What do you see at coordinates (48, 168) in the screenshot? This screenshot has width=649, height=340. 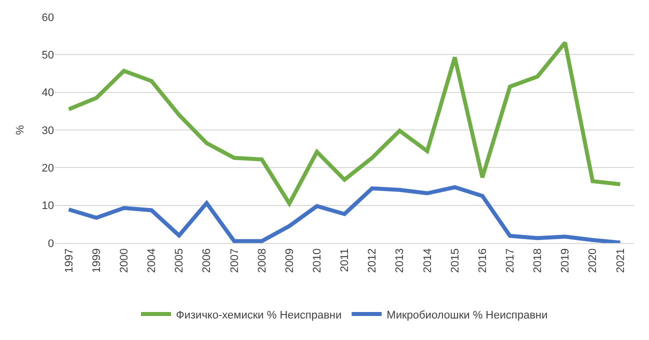 I see `y-tick-label: 20` at bounding box center [48, 168].